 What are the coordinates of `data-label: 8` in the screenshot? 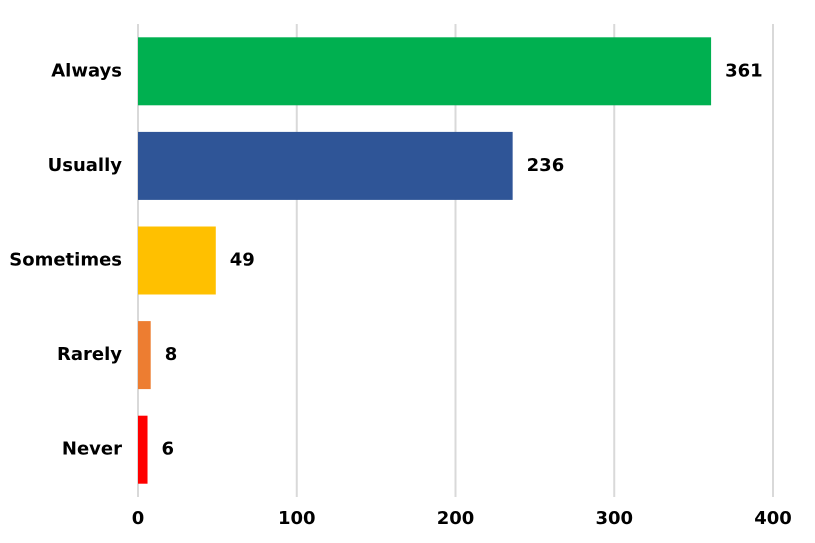 It's located at (171, 354).